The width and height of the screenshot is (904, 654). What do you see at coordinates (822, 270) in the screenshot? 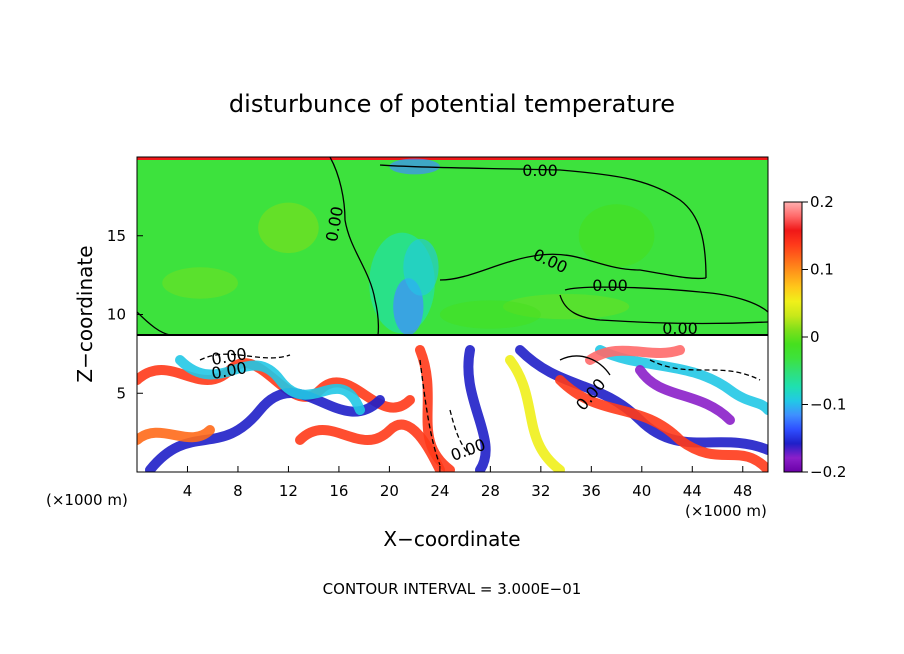
I see `colorbar-tick-label: 0.1` at bounding box center [822, 270].